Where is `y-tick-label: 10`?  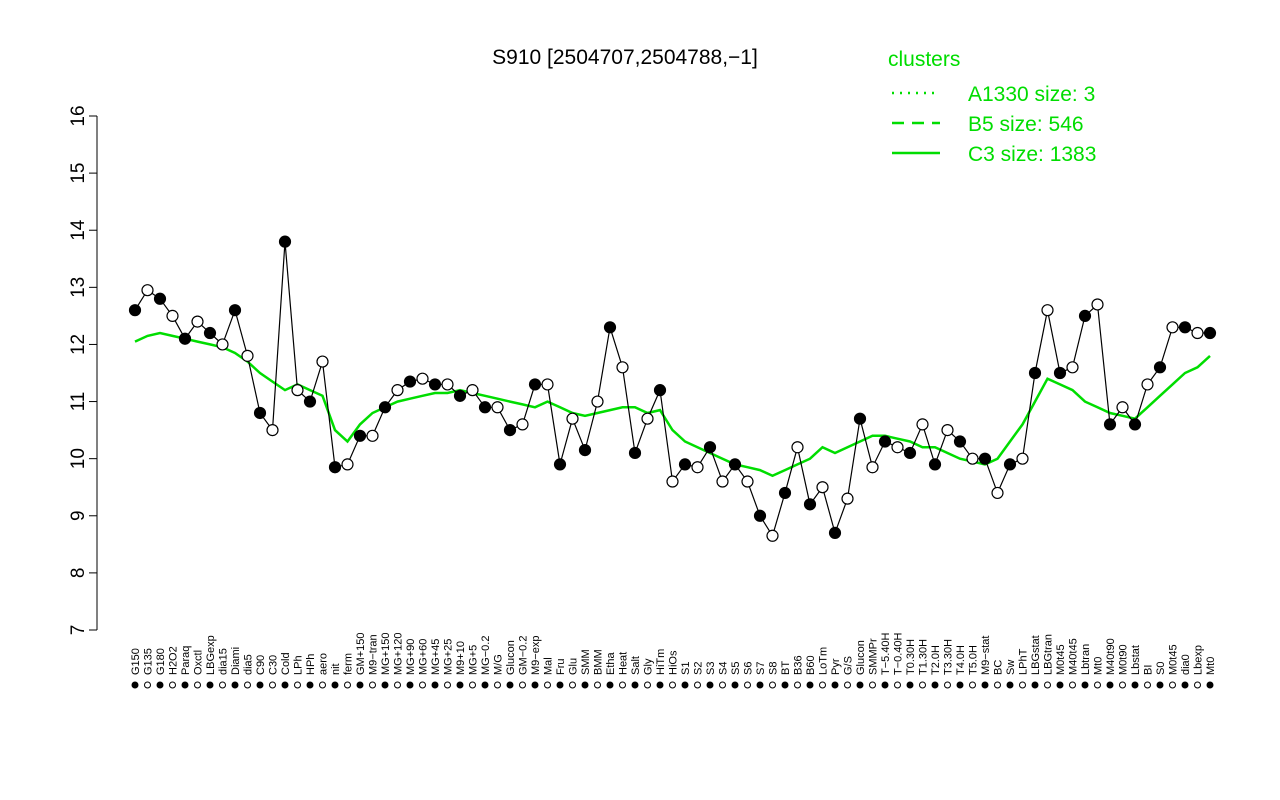 y-tick-label: 10 is located at coordinates (78, 458).